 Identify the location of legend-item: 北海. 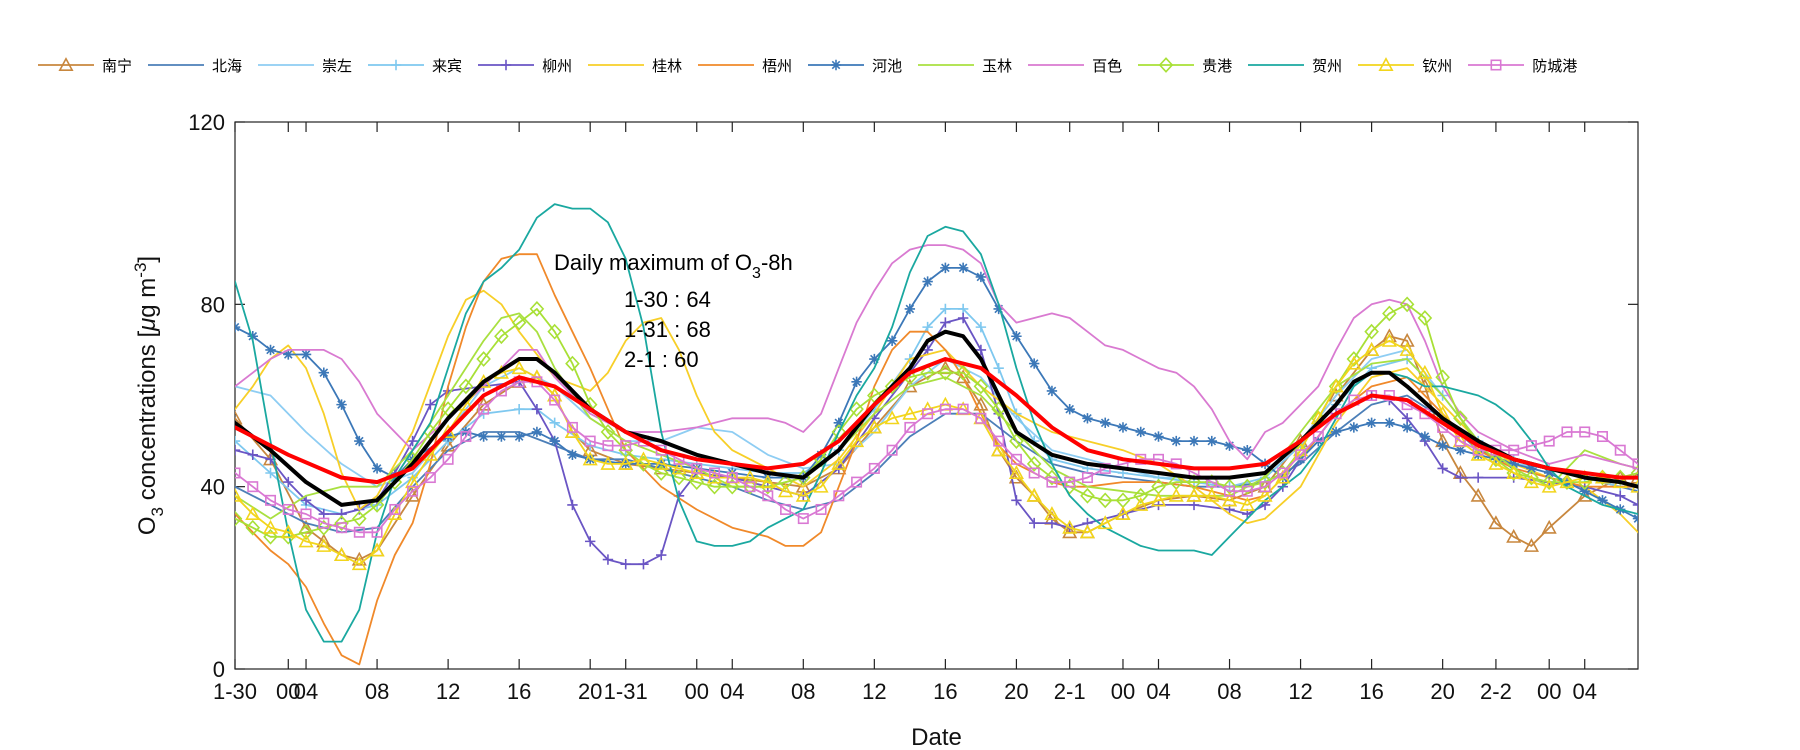
(194, 65).